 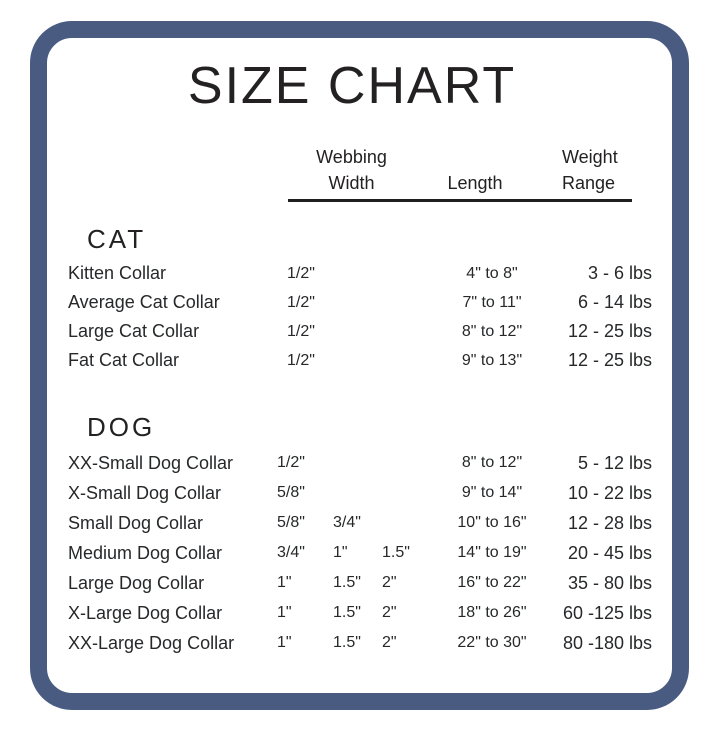 What do you see at coordinates (351, 157) in the screenshot?
I see `webbing-header-line1: Webbing` at bounding box center [351, 157].